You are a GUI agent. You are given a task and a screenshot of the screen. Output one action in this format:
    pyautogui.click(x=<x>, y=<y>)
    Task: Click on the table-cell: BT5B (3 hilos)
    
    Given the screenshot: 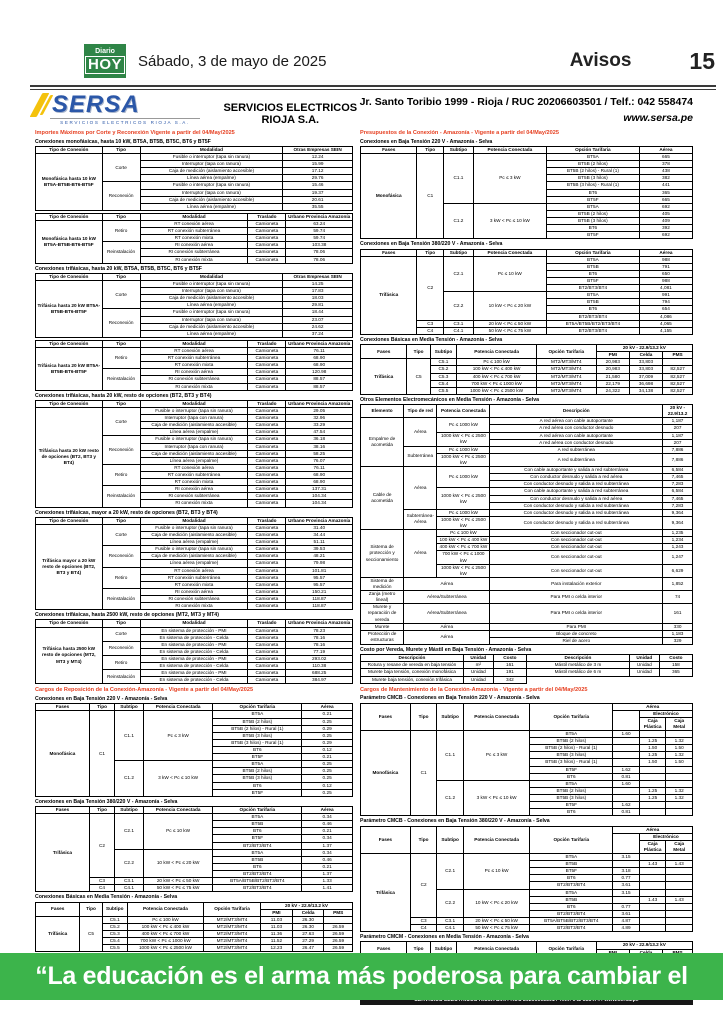 What is the action you would take?
    pyautogui.click(x=592, y=178)
    